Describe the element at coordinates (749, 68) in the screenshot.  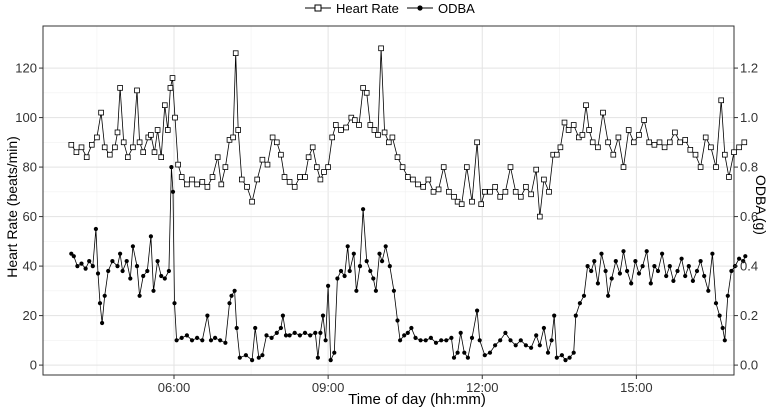
I see `y-right-tick-label: 1.2` at that location.